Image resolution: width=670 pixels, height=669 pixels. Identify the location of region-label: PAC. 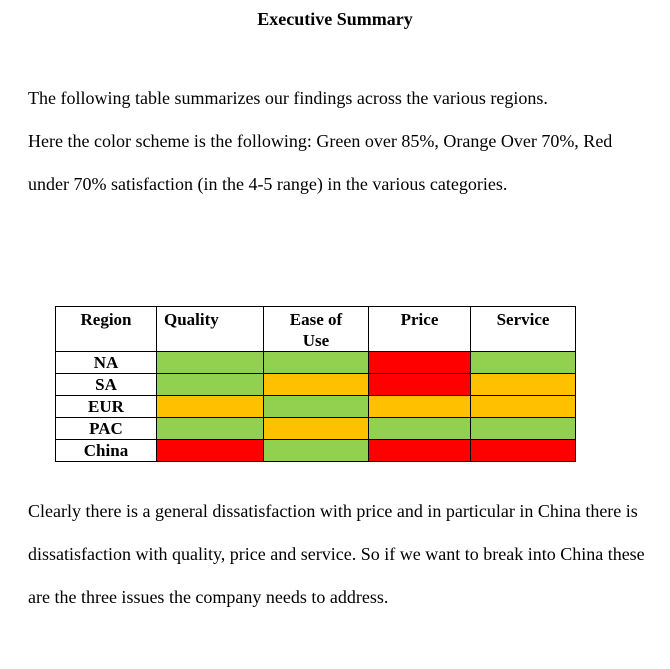
(106, 428).